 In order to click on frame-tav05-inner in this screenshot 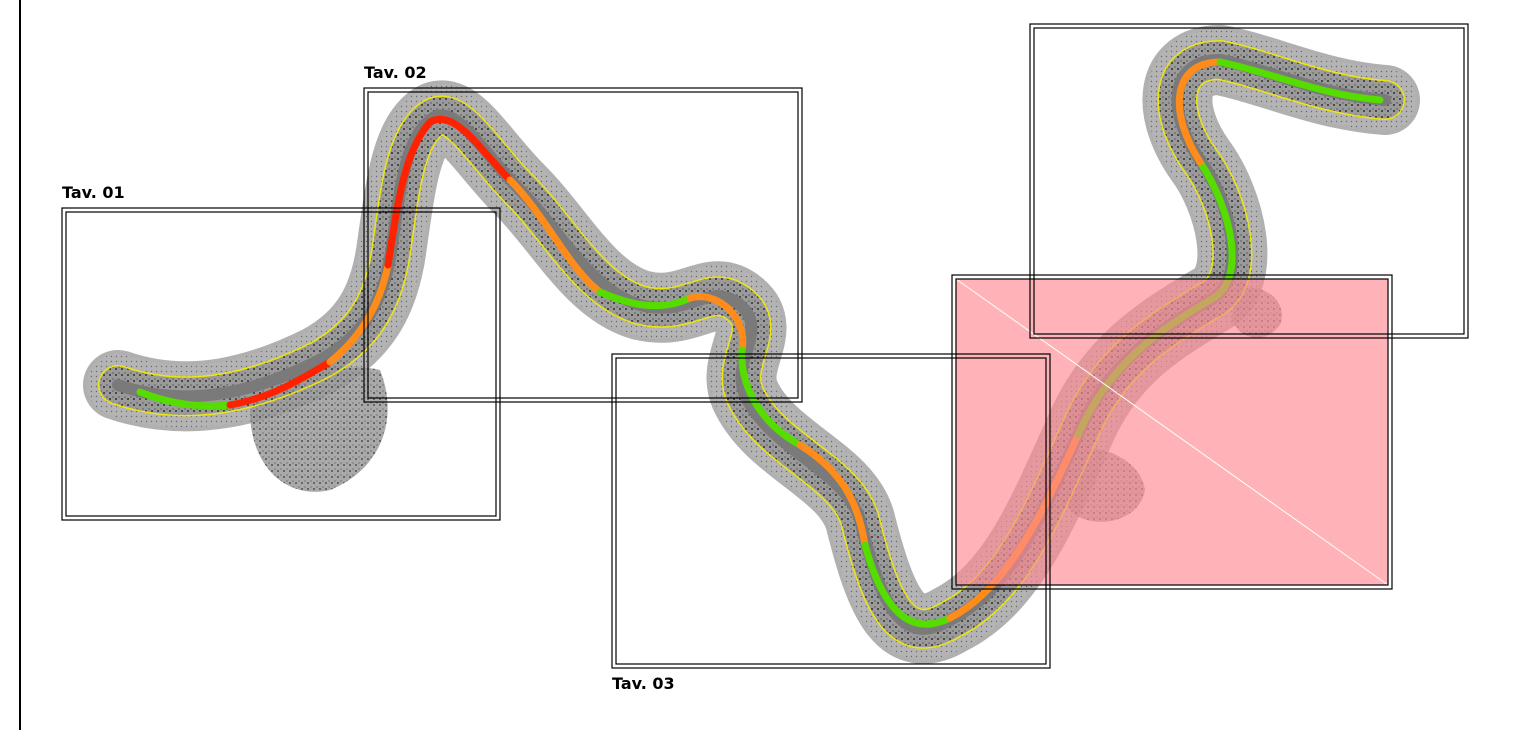, I will do `click(1249, 181)`.